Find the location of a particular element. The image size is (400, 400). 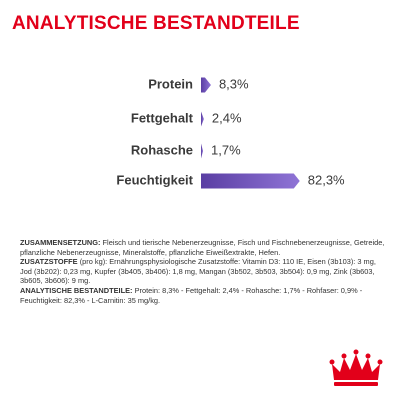

paragraph-heading: ZUSATZSTOFFE is located at coordinates (49, 262).